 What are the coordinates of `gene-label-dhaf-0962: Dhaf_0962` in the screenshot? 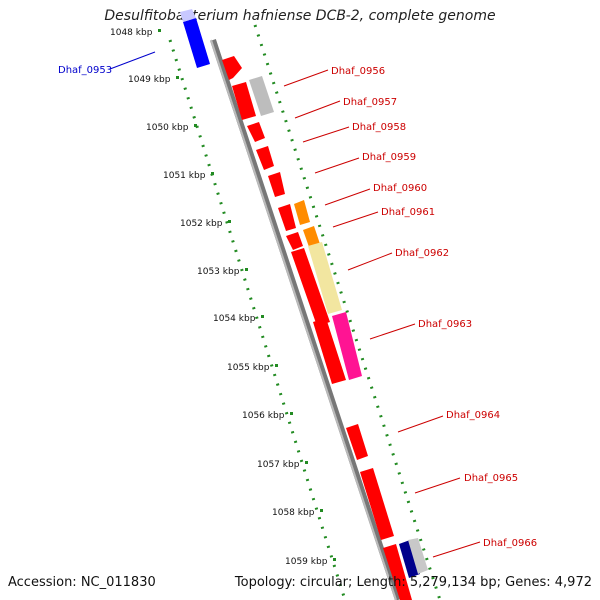 It's located at (422, 253).